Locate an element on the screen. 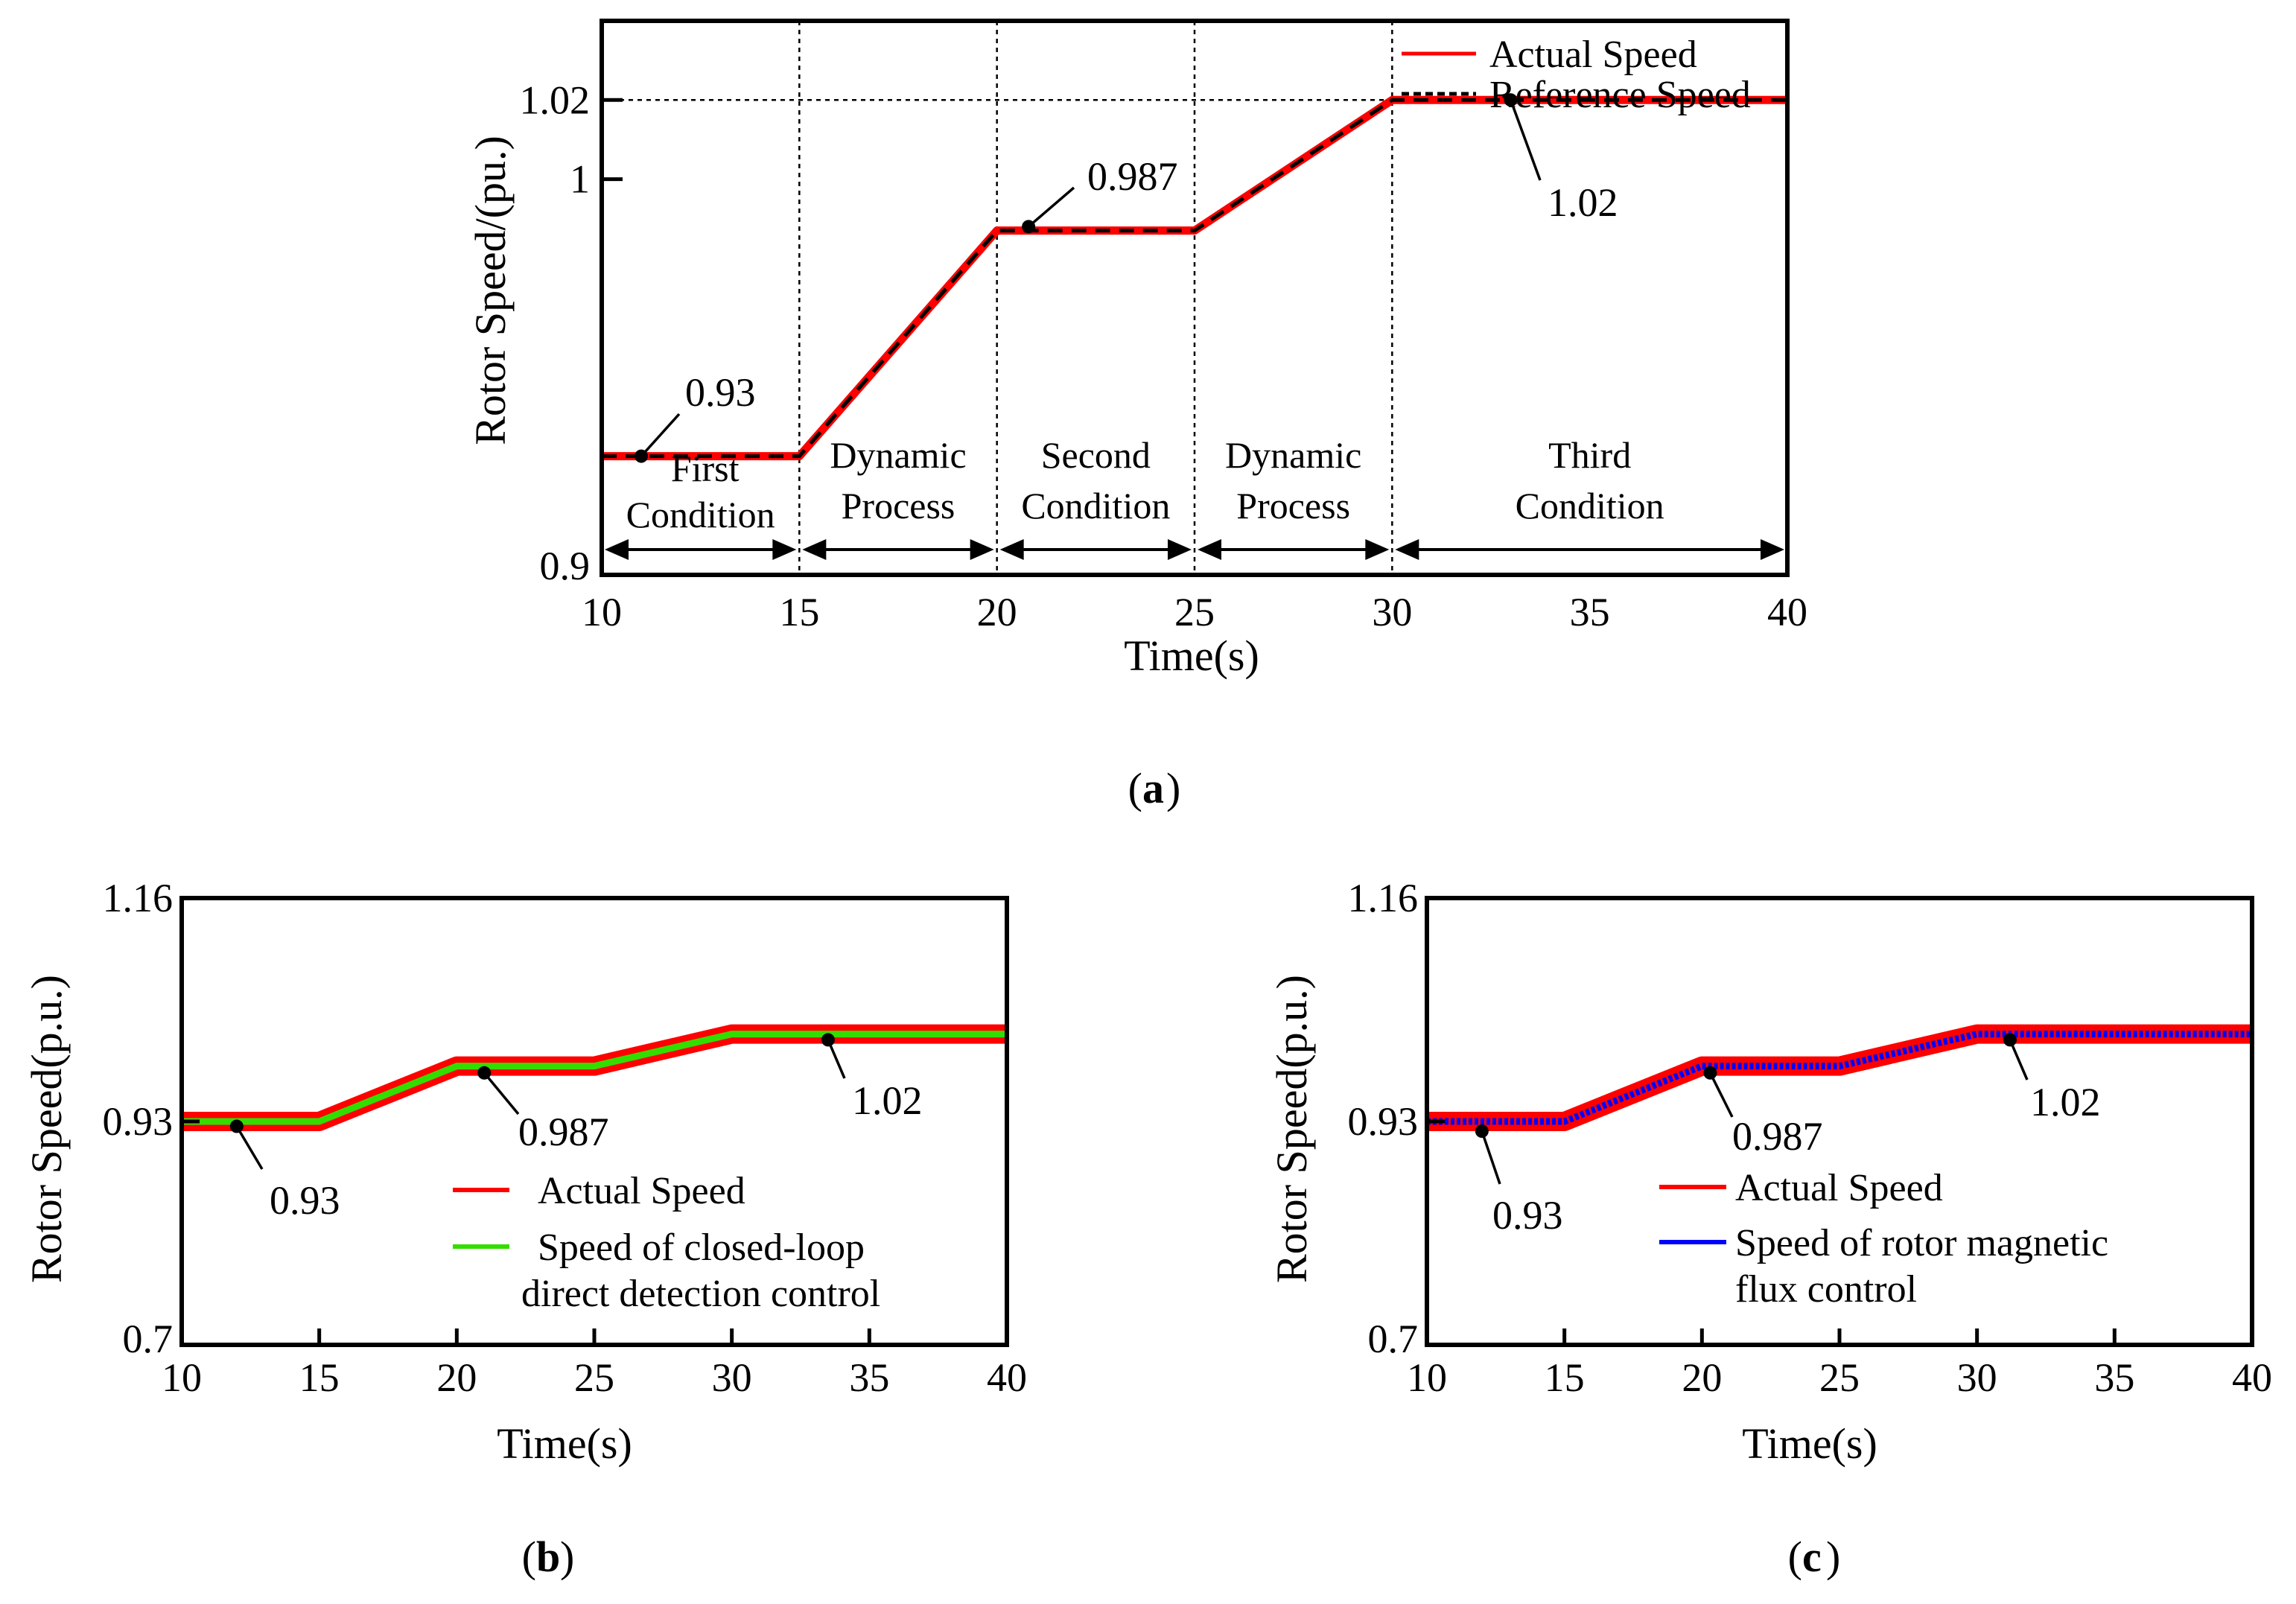  region-label-line1: Second is located at coordinates (1096, 455).